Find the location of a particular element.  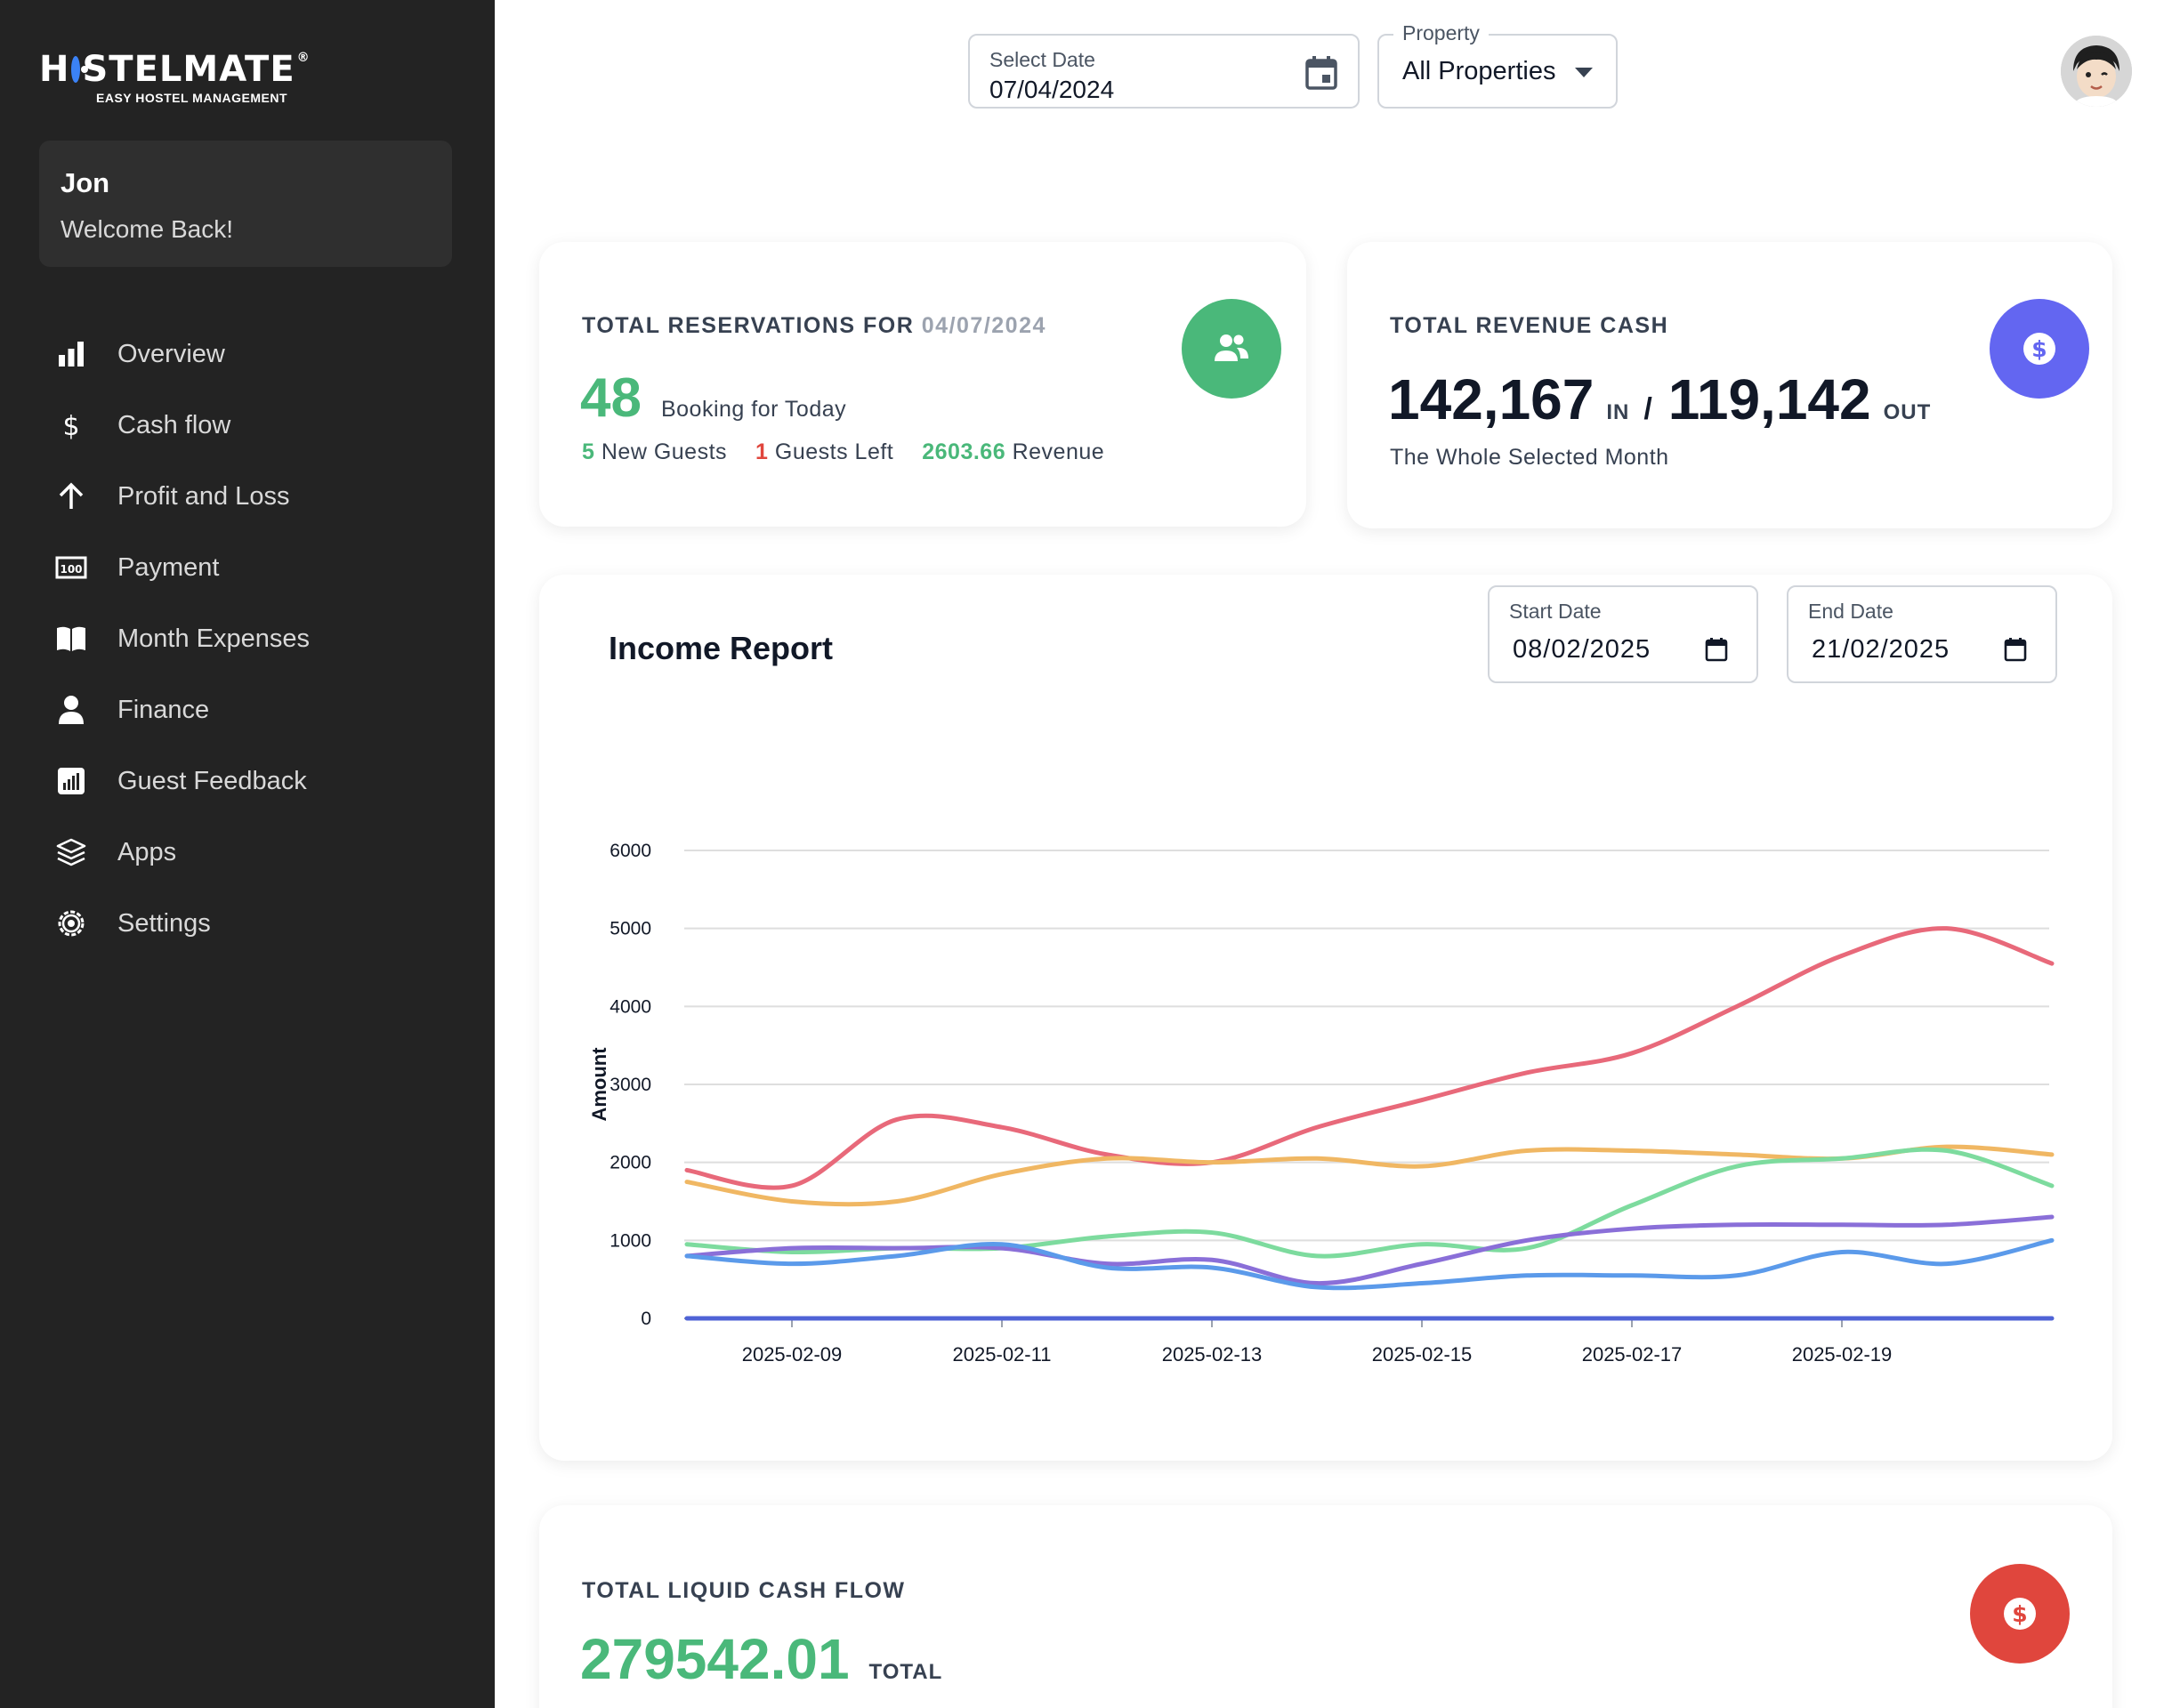

liquid-cash-card: TOTAL LIQUID CASH FLOW 279542.01 TOTAL $ is located at coordinates (1325, 1606).